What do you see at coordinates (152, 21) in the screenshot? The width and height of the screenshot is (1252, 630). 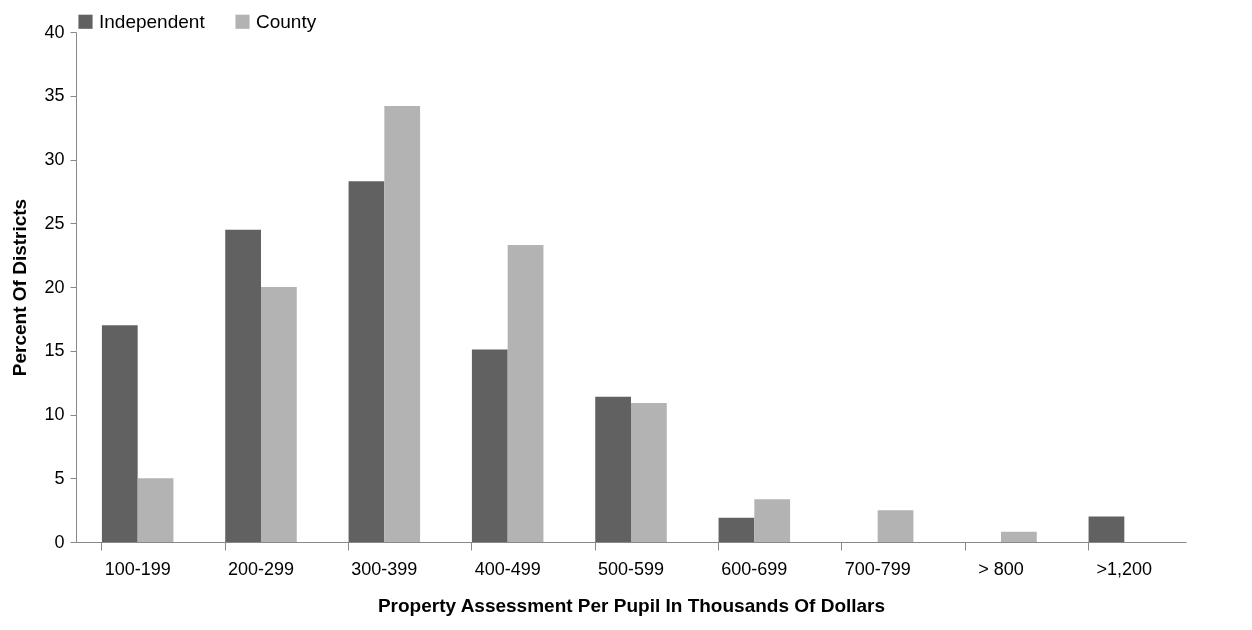 I see `legend-label: Independent` at bounding box center [152, 21].